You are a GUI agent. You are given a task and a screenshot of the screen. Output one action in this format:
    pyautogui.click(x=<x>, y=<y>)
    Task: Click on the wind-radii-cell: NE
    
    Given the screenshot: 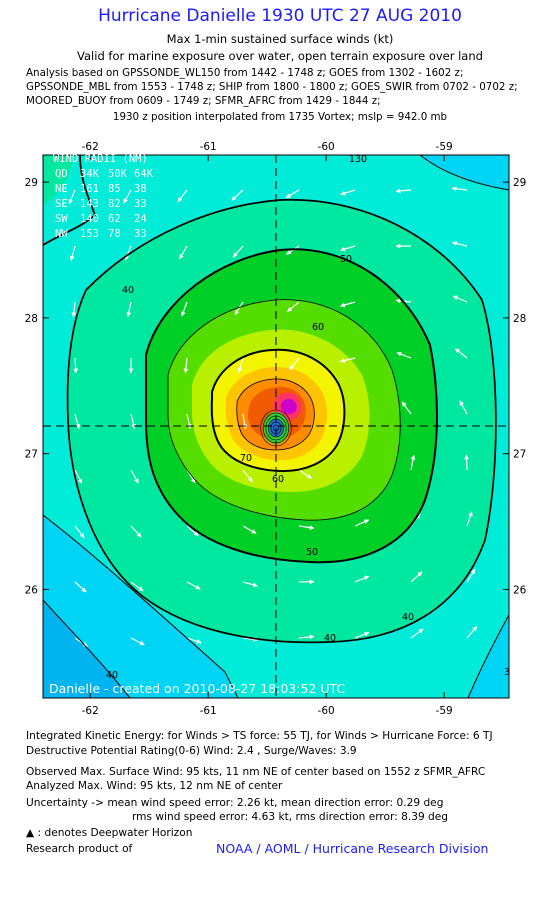 What is the action you would take?
    pyautogui.click(x=61, y=189)
    